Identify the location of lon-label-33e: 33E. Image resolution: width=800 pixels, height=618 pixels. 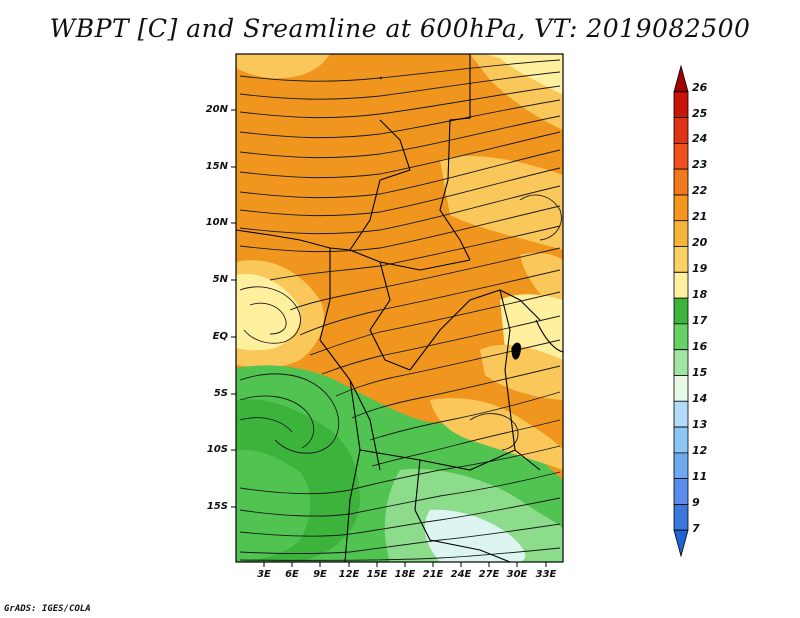
(546, 574).